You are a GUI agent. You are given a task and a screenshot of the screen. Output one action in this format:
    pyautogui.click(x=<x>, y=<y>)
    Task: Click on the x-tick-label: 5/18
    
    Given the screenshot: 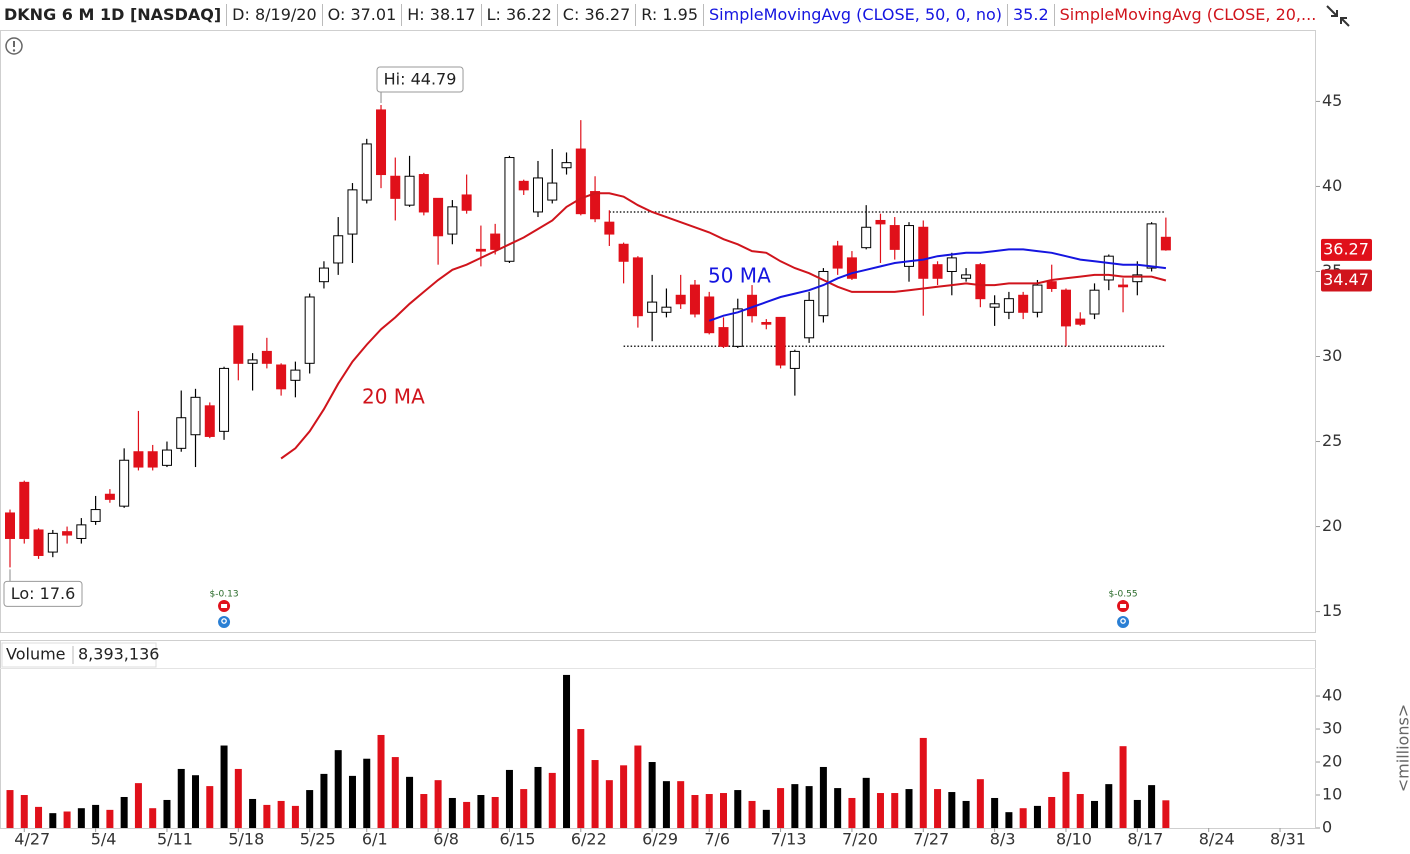 What is the action you would take?
    pyautogui.click(x=246, y=839)
    